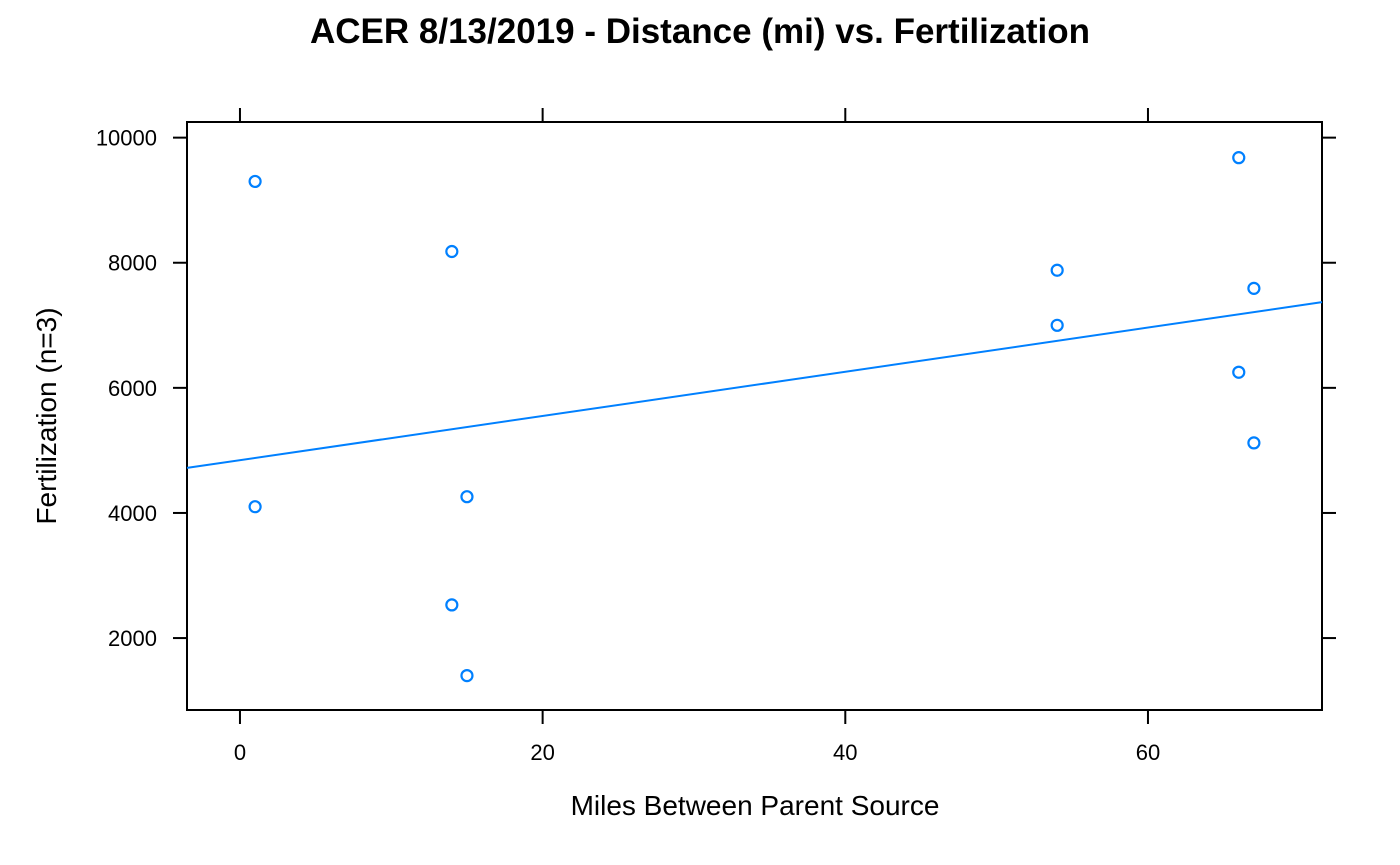 This screenshot has height=865, width=1400. I want to click on x-axis-label: Miles Between Parent Source, so click(755, 805).